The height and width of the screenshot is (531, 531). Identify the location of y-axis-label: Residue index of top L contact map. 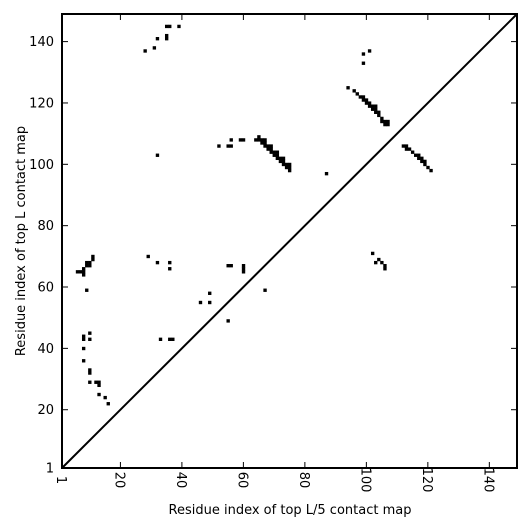
(21, 241).